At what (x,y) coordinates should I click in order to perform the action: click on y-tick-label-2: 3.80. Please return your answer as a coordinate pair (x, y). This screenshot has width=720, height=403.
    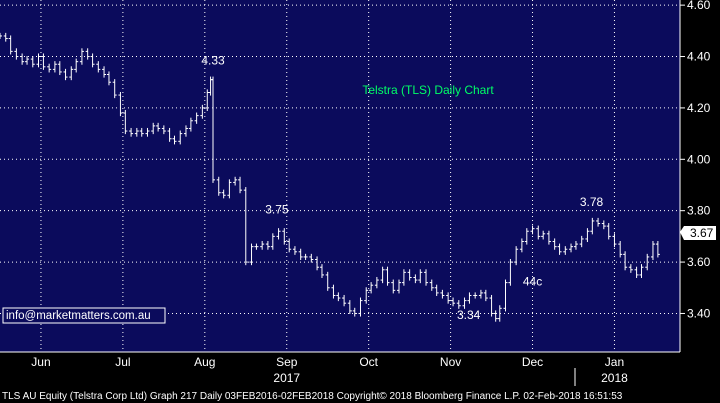
    Looking at the image, I should click on (699, 211).